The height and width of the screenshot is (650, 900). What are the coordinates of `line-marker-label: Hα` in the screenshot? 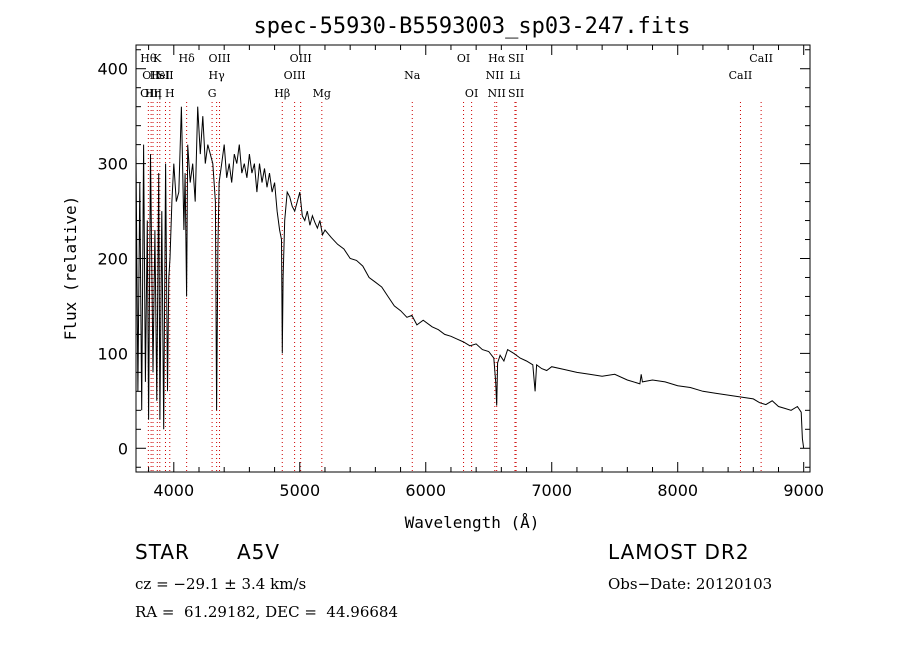 It's located at (497, 58).